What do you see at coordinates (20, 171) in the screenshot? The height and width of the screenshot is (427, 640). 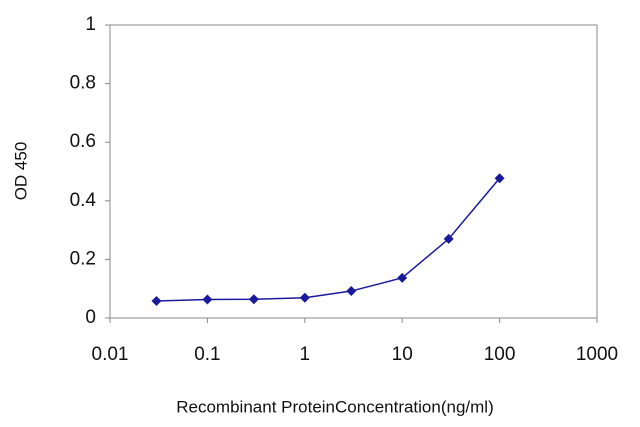 I see `y-axis-title: OD 450` at bounding box center [20, 171].